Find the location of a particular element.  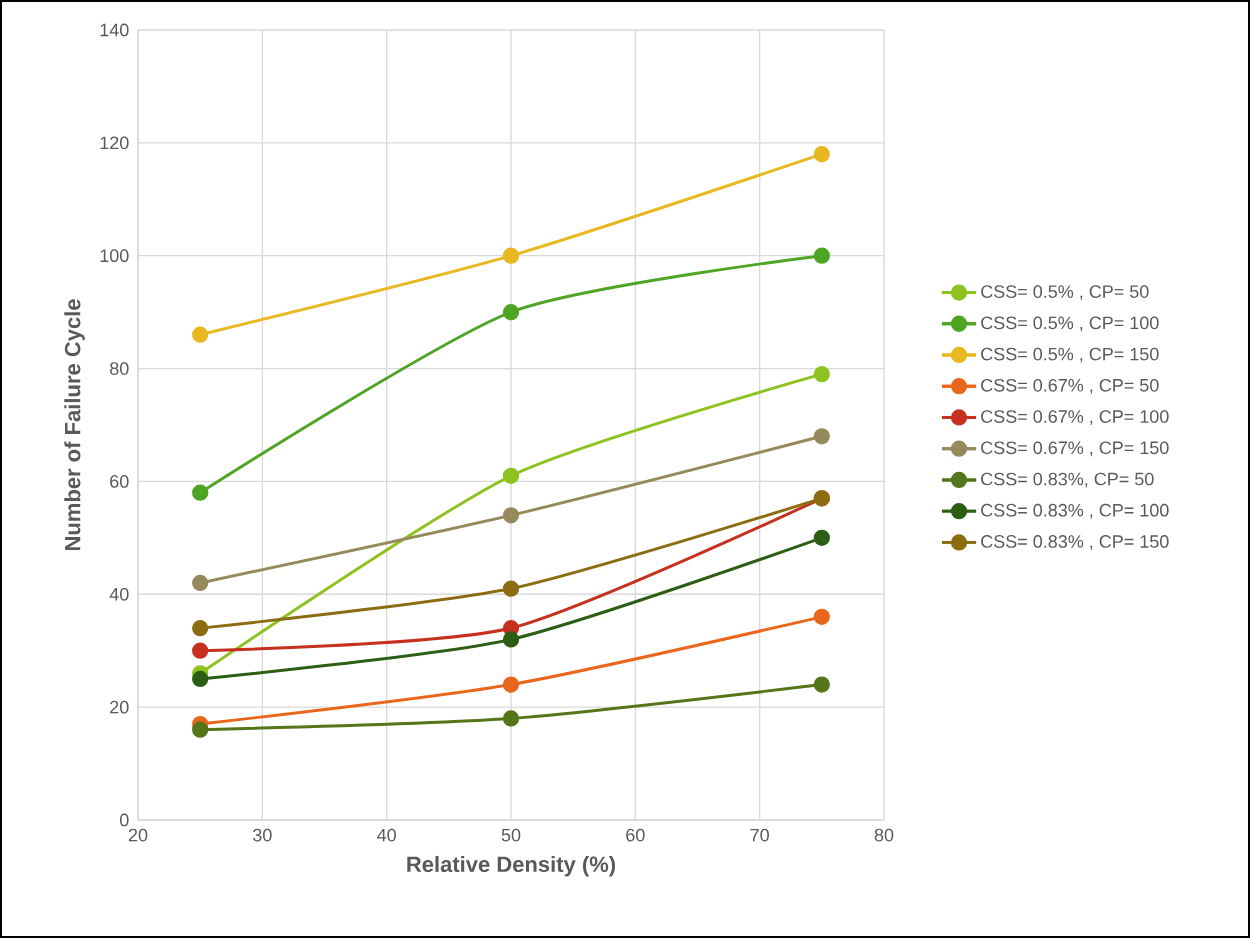

x-axis-title: Relative Density (%) is located at coordinates (511, 866).